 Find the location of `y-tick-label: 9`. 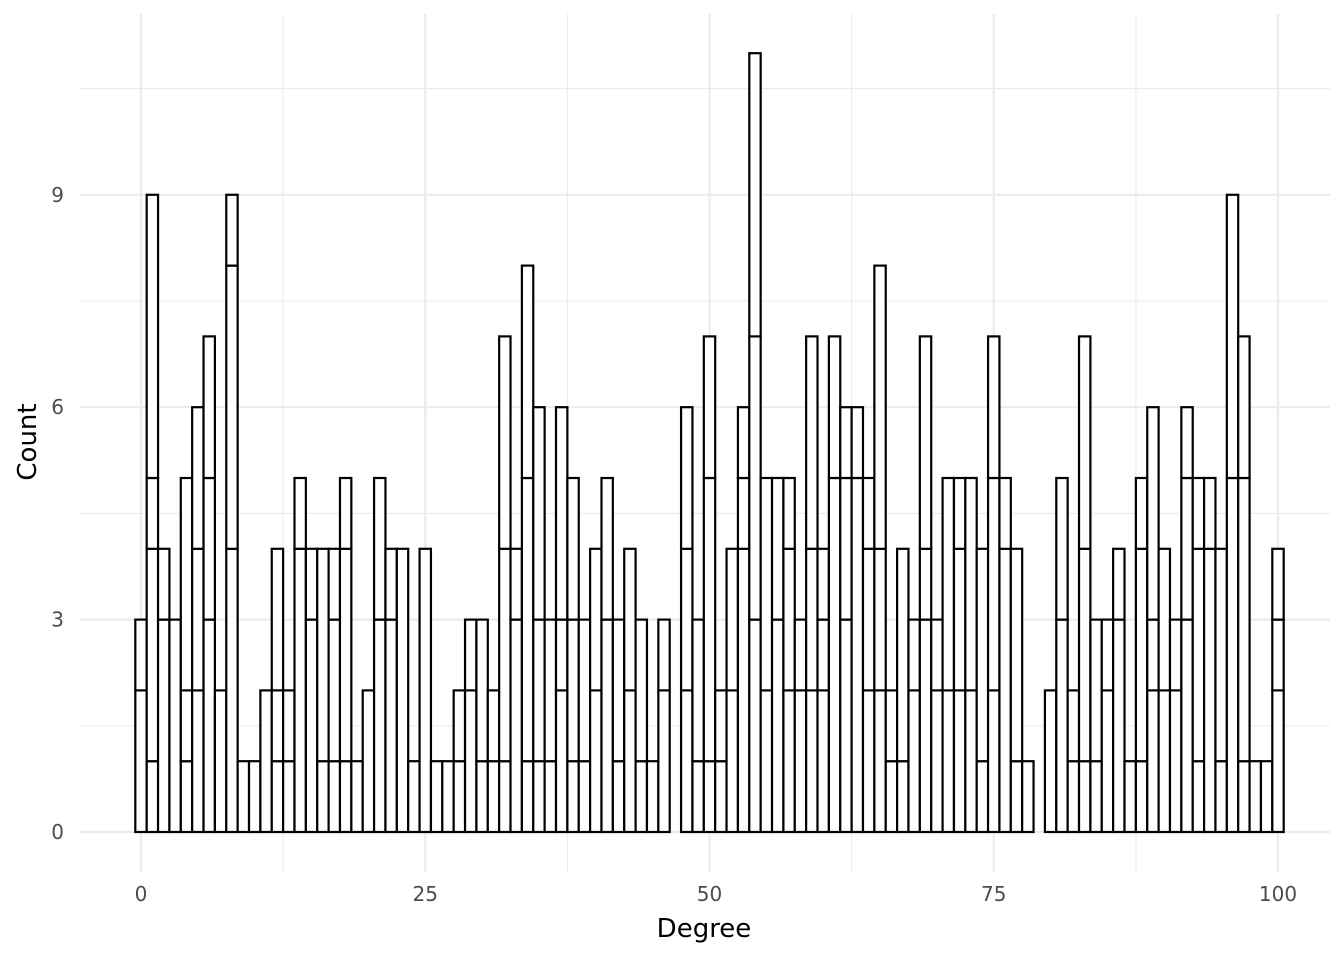

y-tick-label: 9 is located at coordinates (57, 195).